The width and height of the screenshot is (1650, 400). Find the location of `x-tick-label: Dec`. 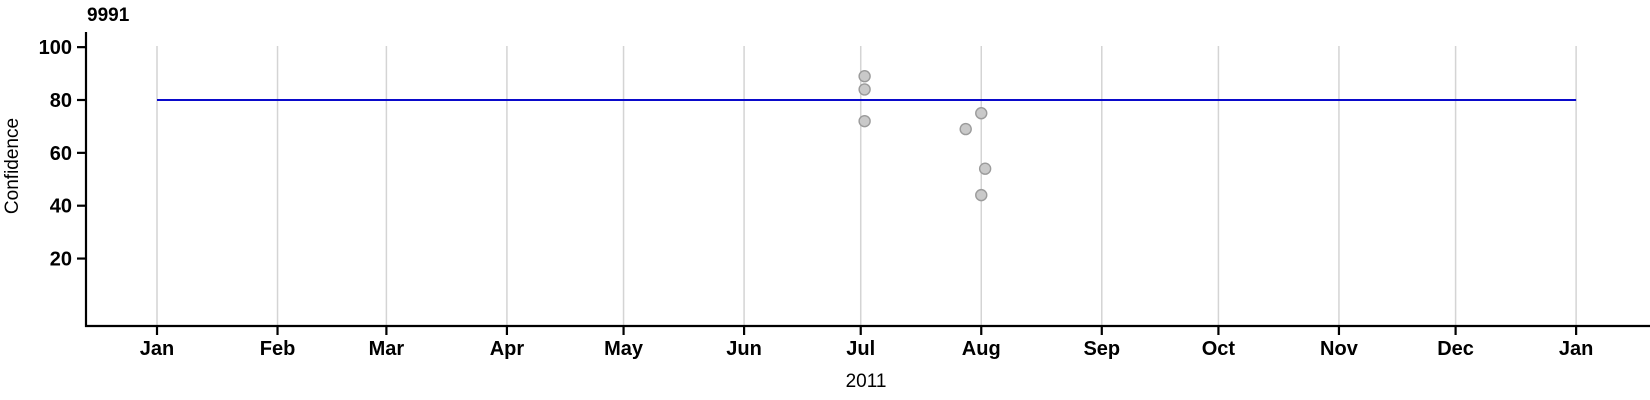

x-tick-label: Dec is located at coordinates (1455, 349).